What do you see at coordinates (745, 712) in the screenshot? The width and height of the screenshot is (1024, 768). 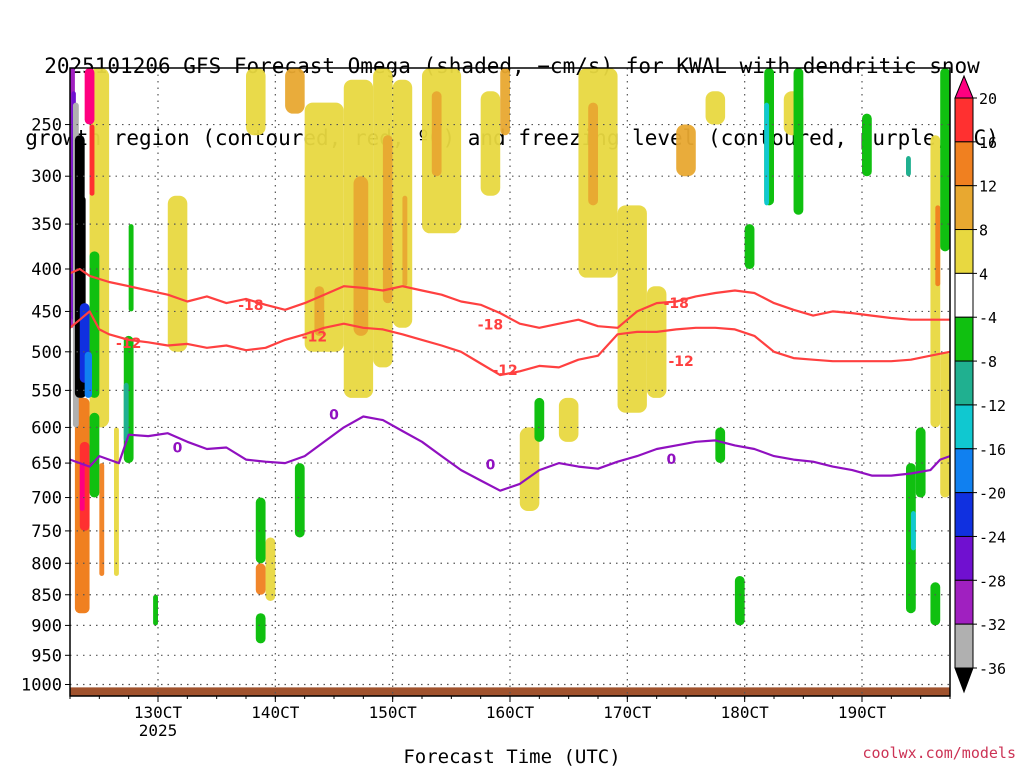 I see `x-tick-label: 180CT` at bounding box center [745, 712].